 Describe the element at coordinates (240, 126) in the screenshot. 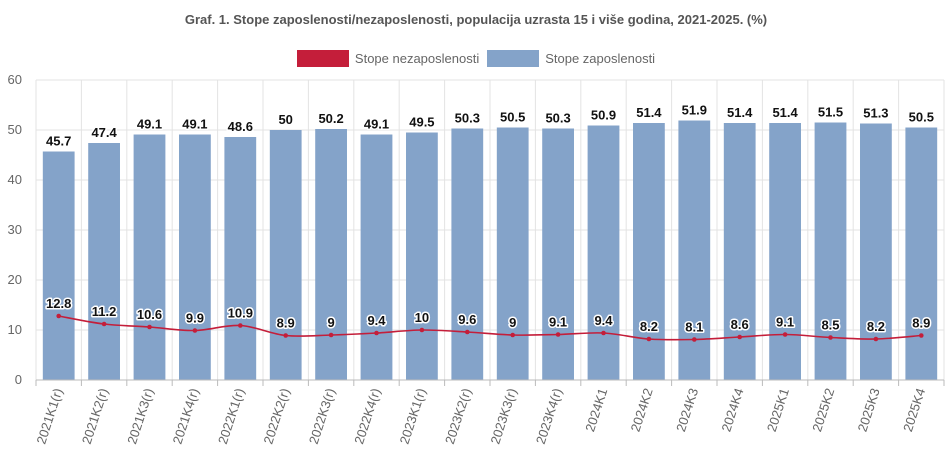

I see `employment-data-label: 48.6` at that location.